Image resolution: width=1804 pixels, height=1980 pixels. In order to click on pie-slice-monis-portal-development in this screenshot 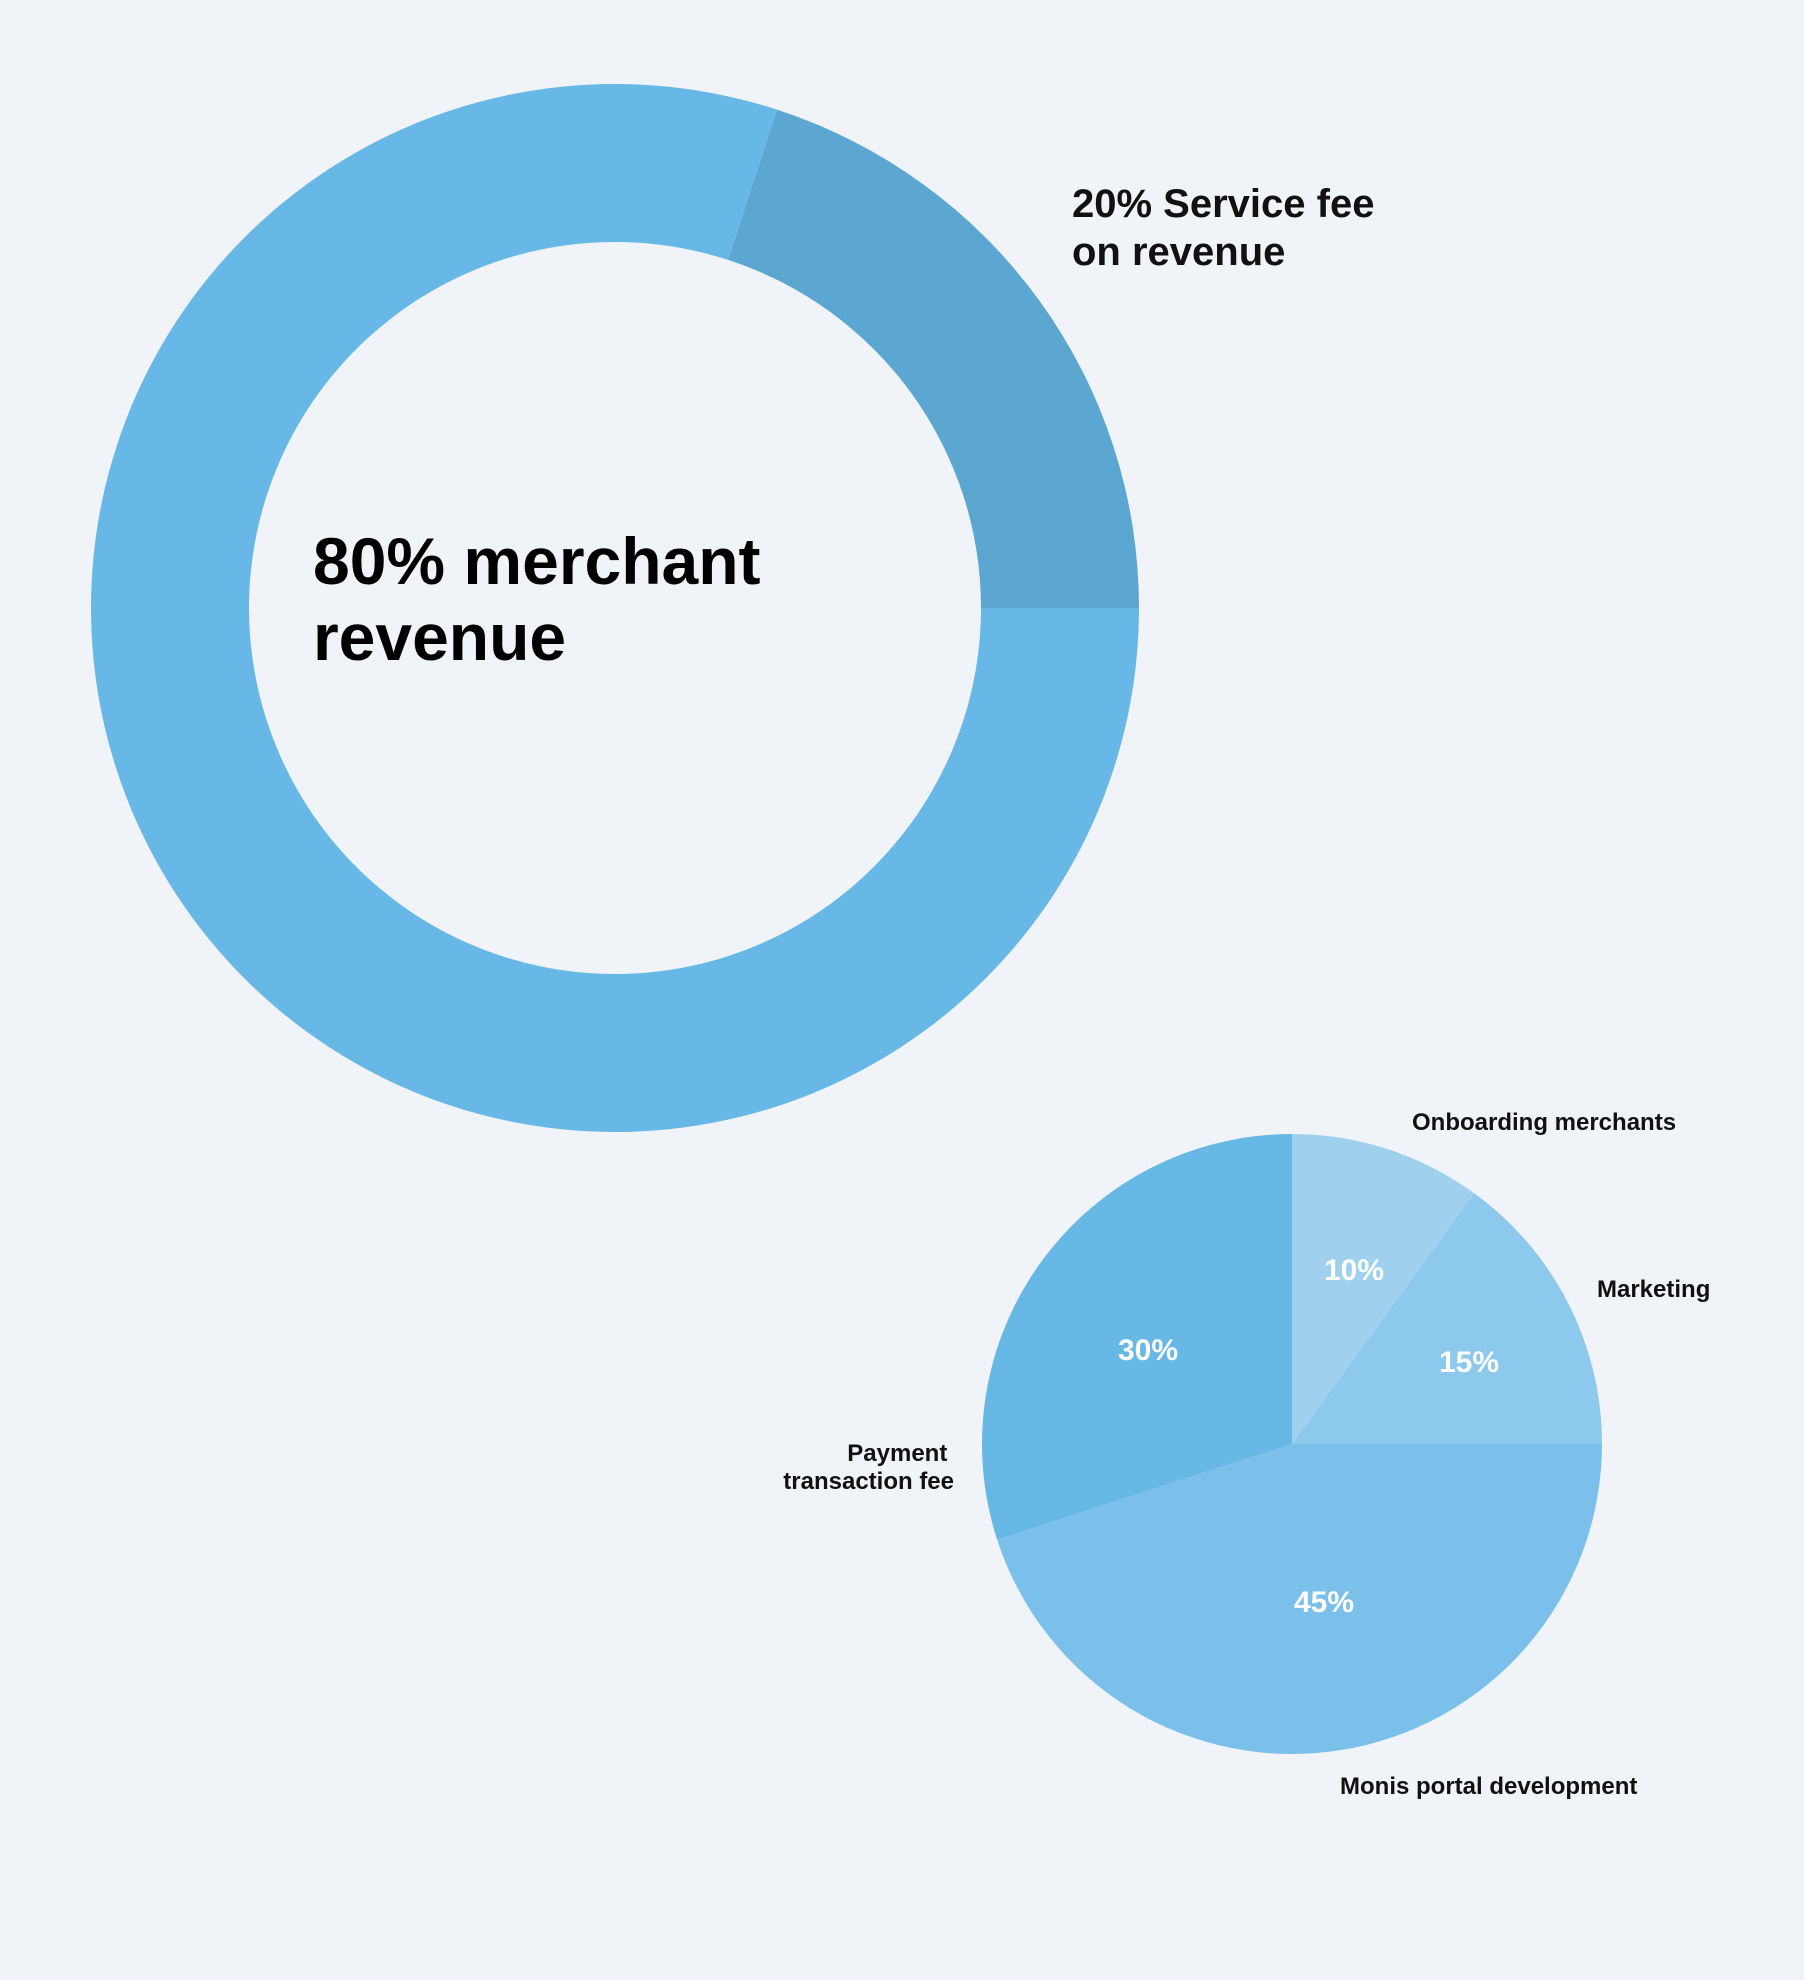, I will do `click(1299, 1599)`.